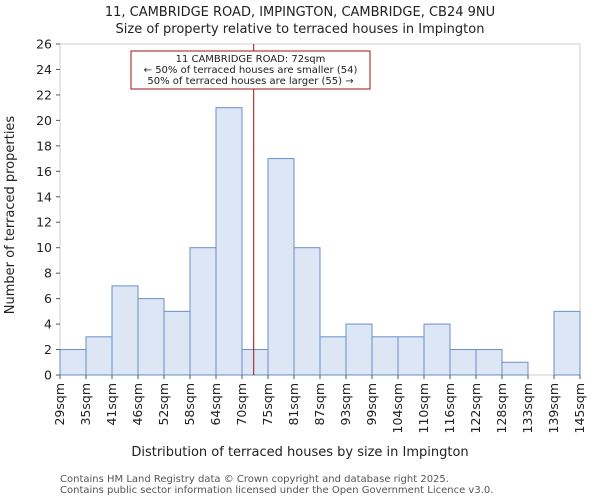 This screenshot has width=600, height=500. Describe the element at coordinates (48, 375) in the screenshot. I see `y-tick-label: 0` at that location.